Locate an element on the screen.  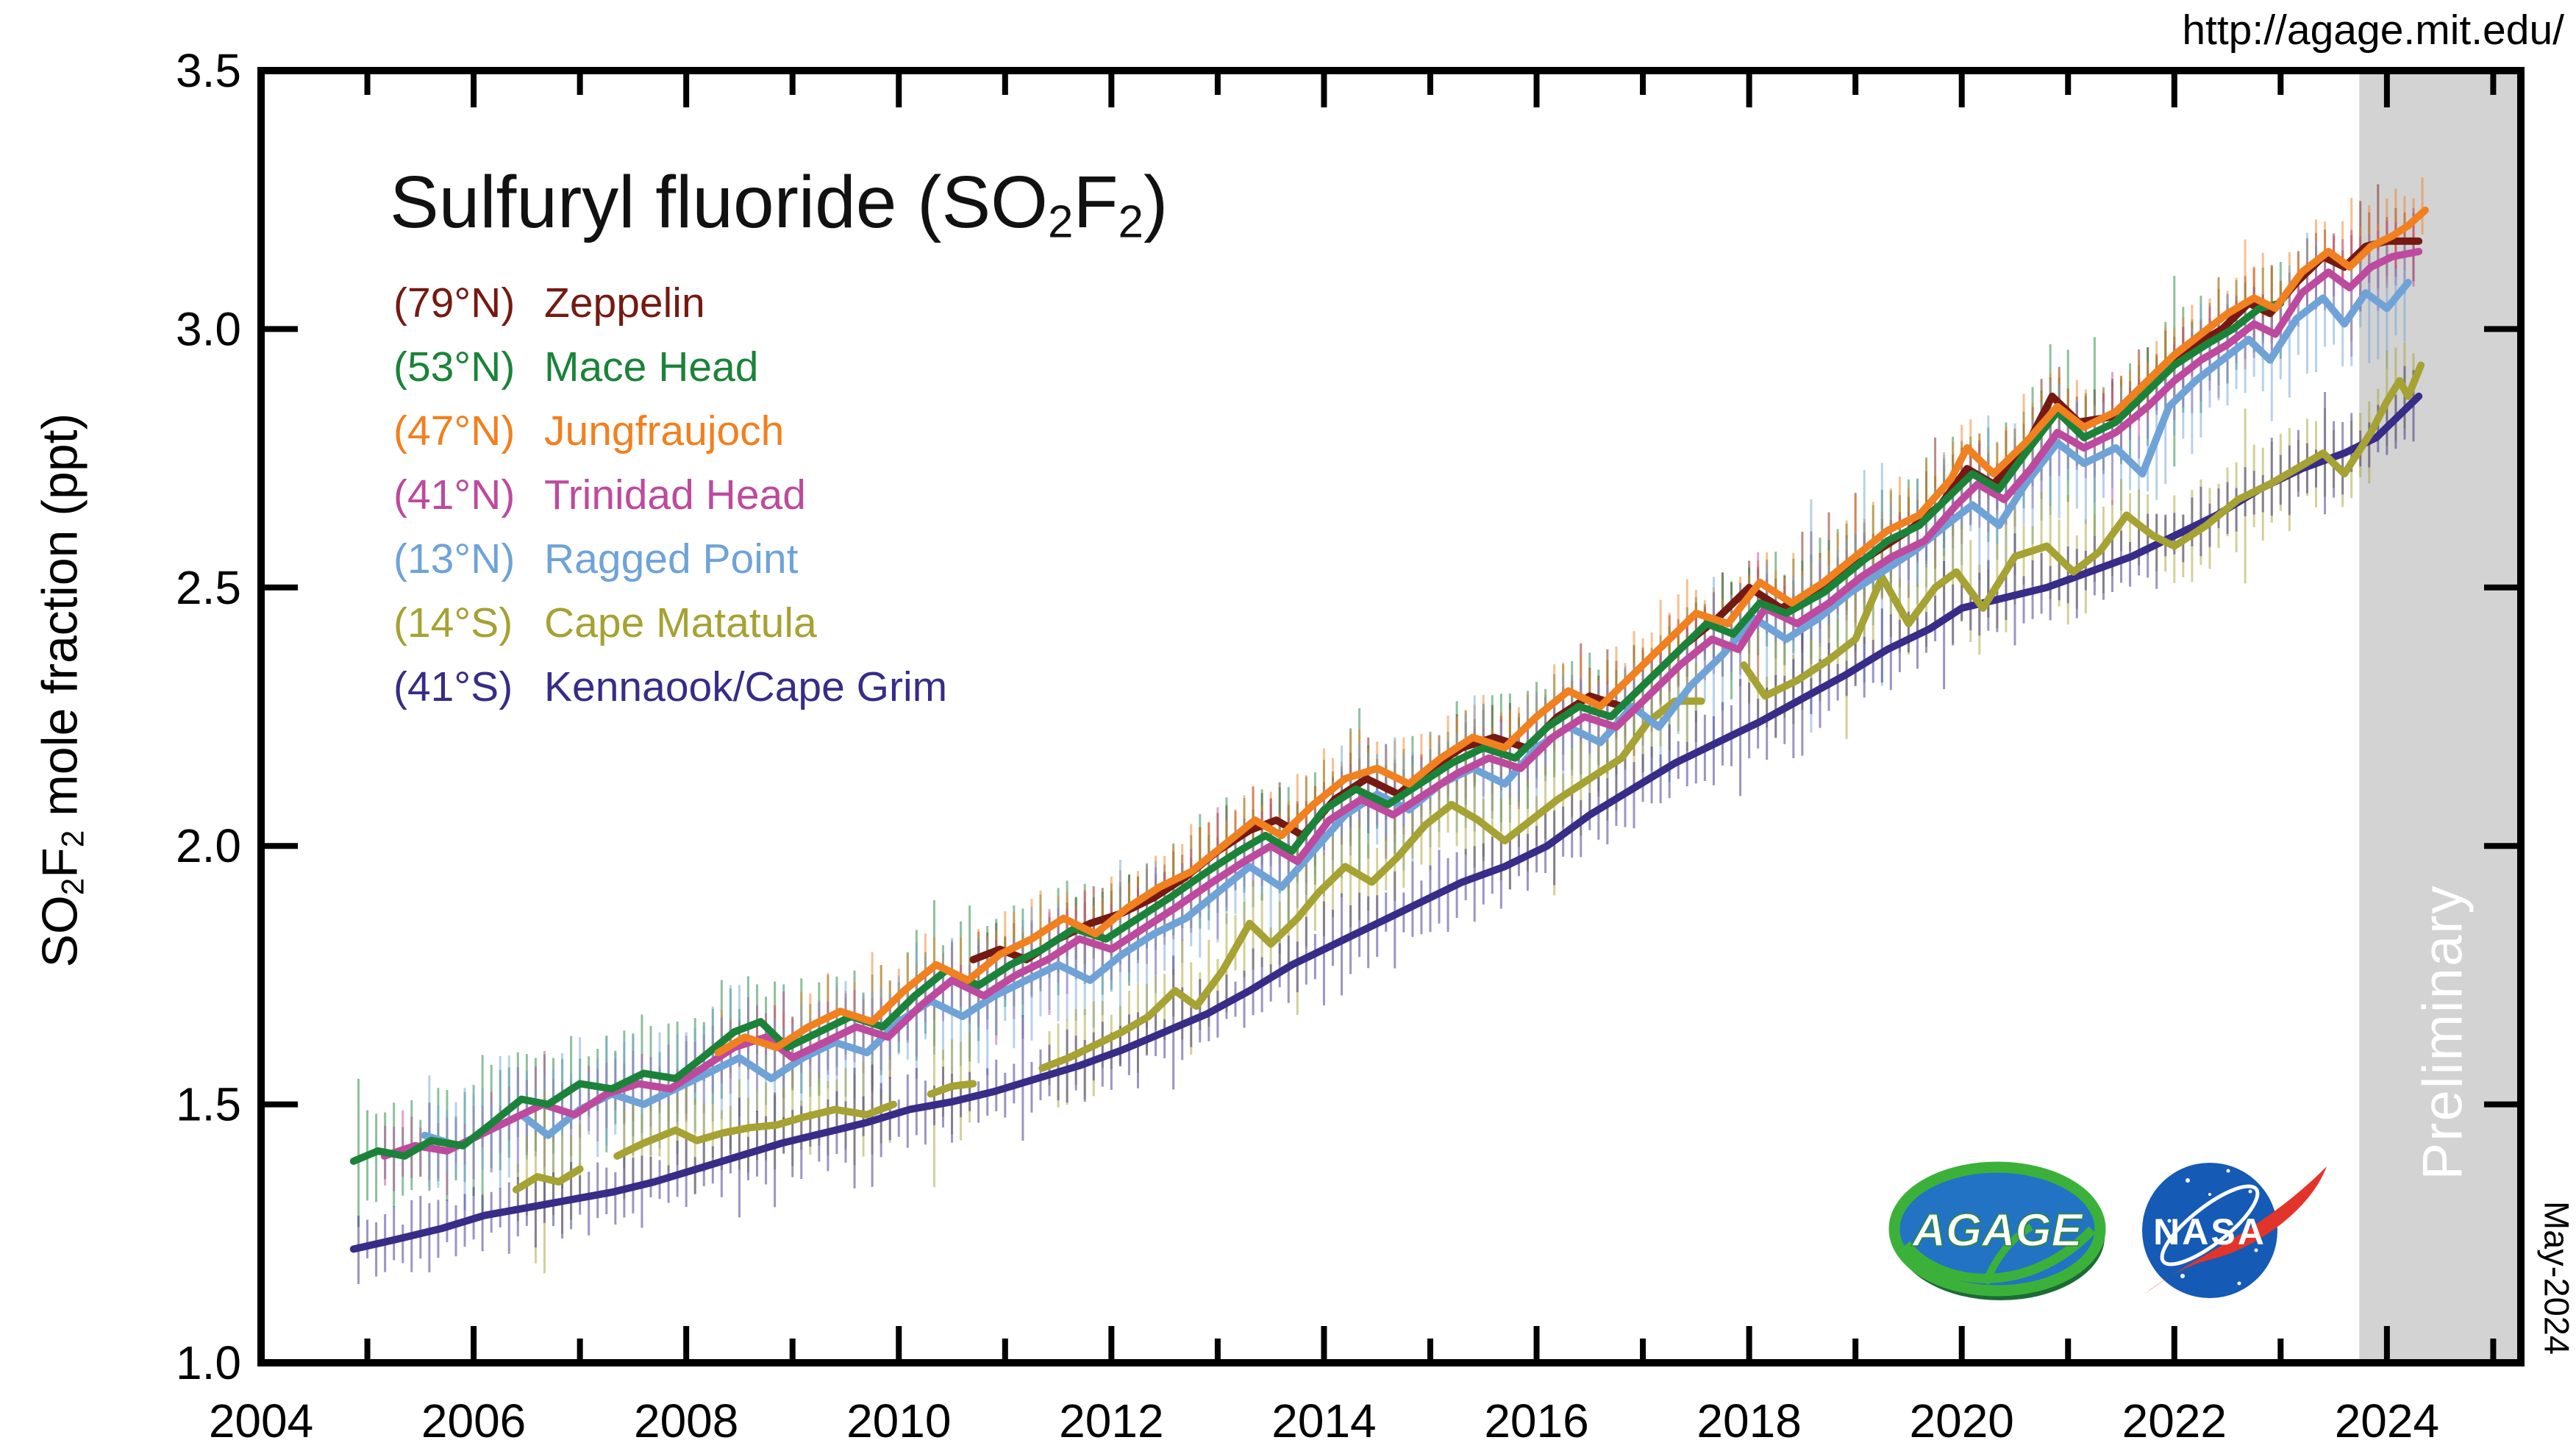
x-tick-label: 2010 is located at coordinates (898, 1420).